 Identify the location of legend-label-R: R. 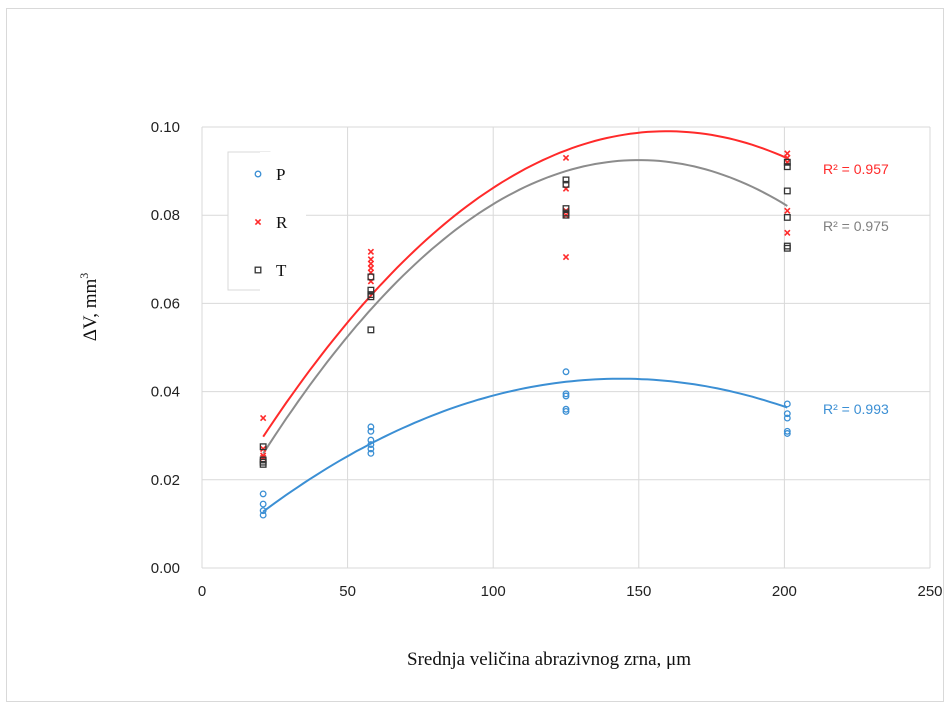
(282, 222).